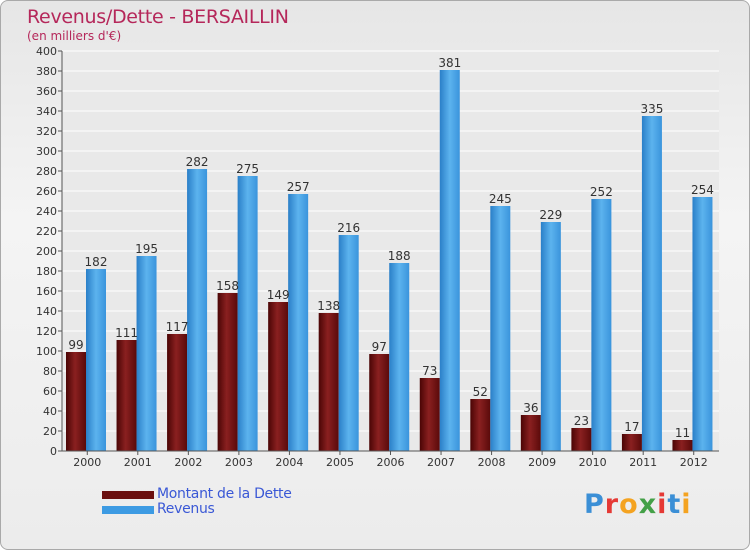 The height and width of the screenshot is (550, 750). Describe the element at coordinates (128, 510) in the screenshot. I see `legend-swatch-revenus` at that location.